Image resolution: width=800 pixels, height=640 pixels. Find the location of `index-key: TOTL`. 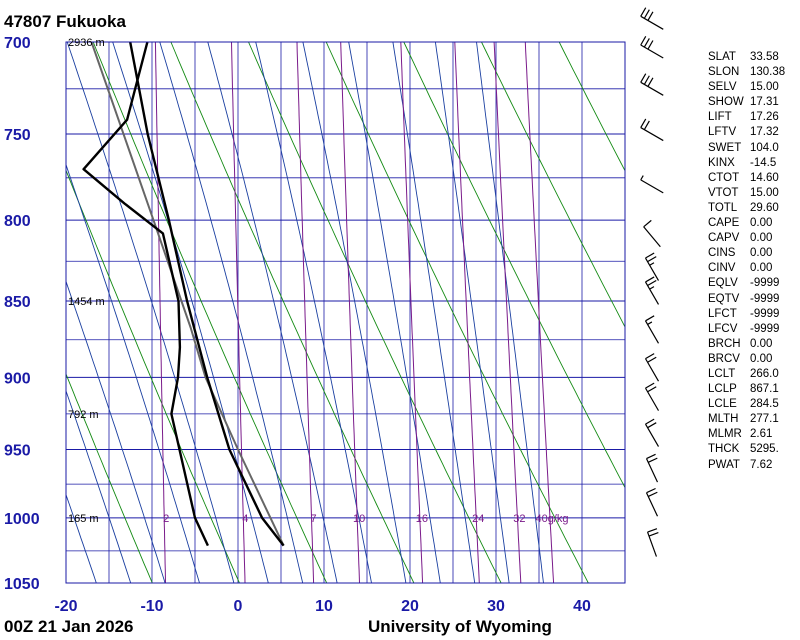

index-key: TOTL is located at coordinates (723, 207).